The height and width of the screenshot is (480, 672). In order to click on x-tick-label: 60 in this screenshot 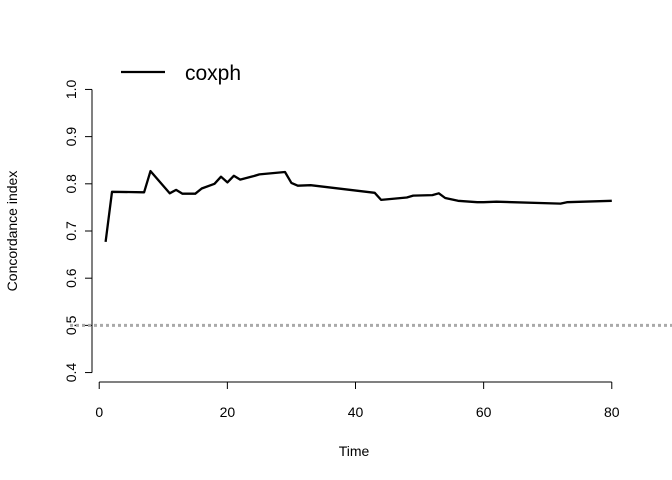, I will do `click(484, 412)`.